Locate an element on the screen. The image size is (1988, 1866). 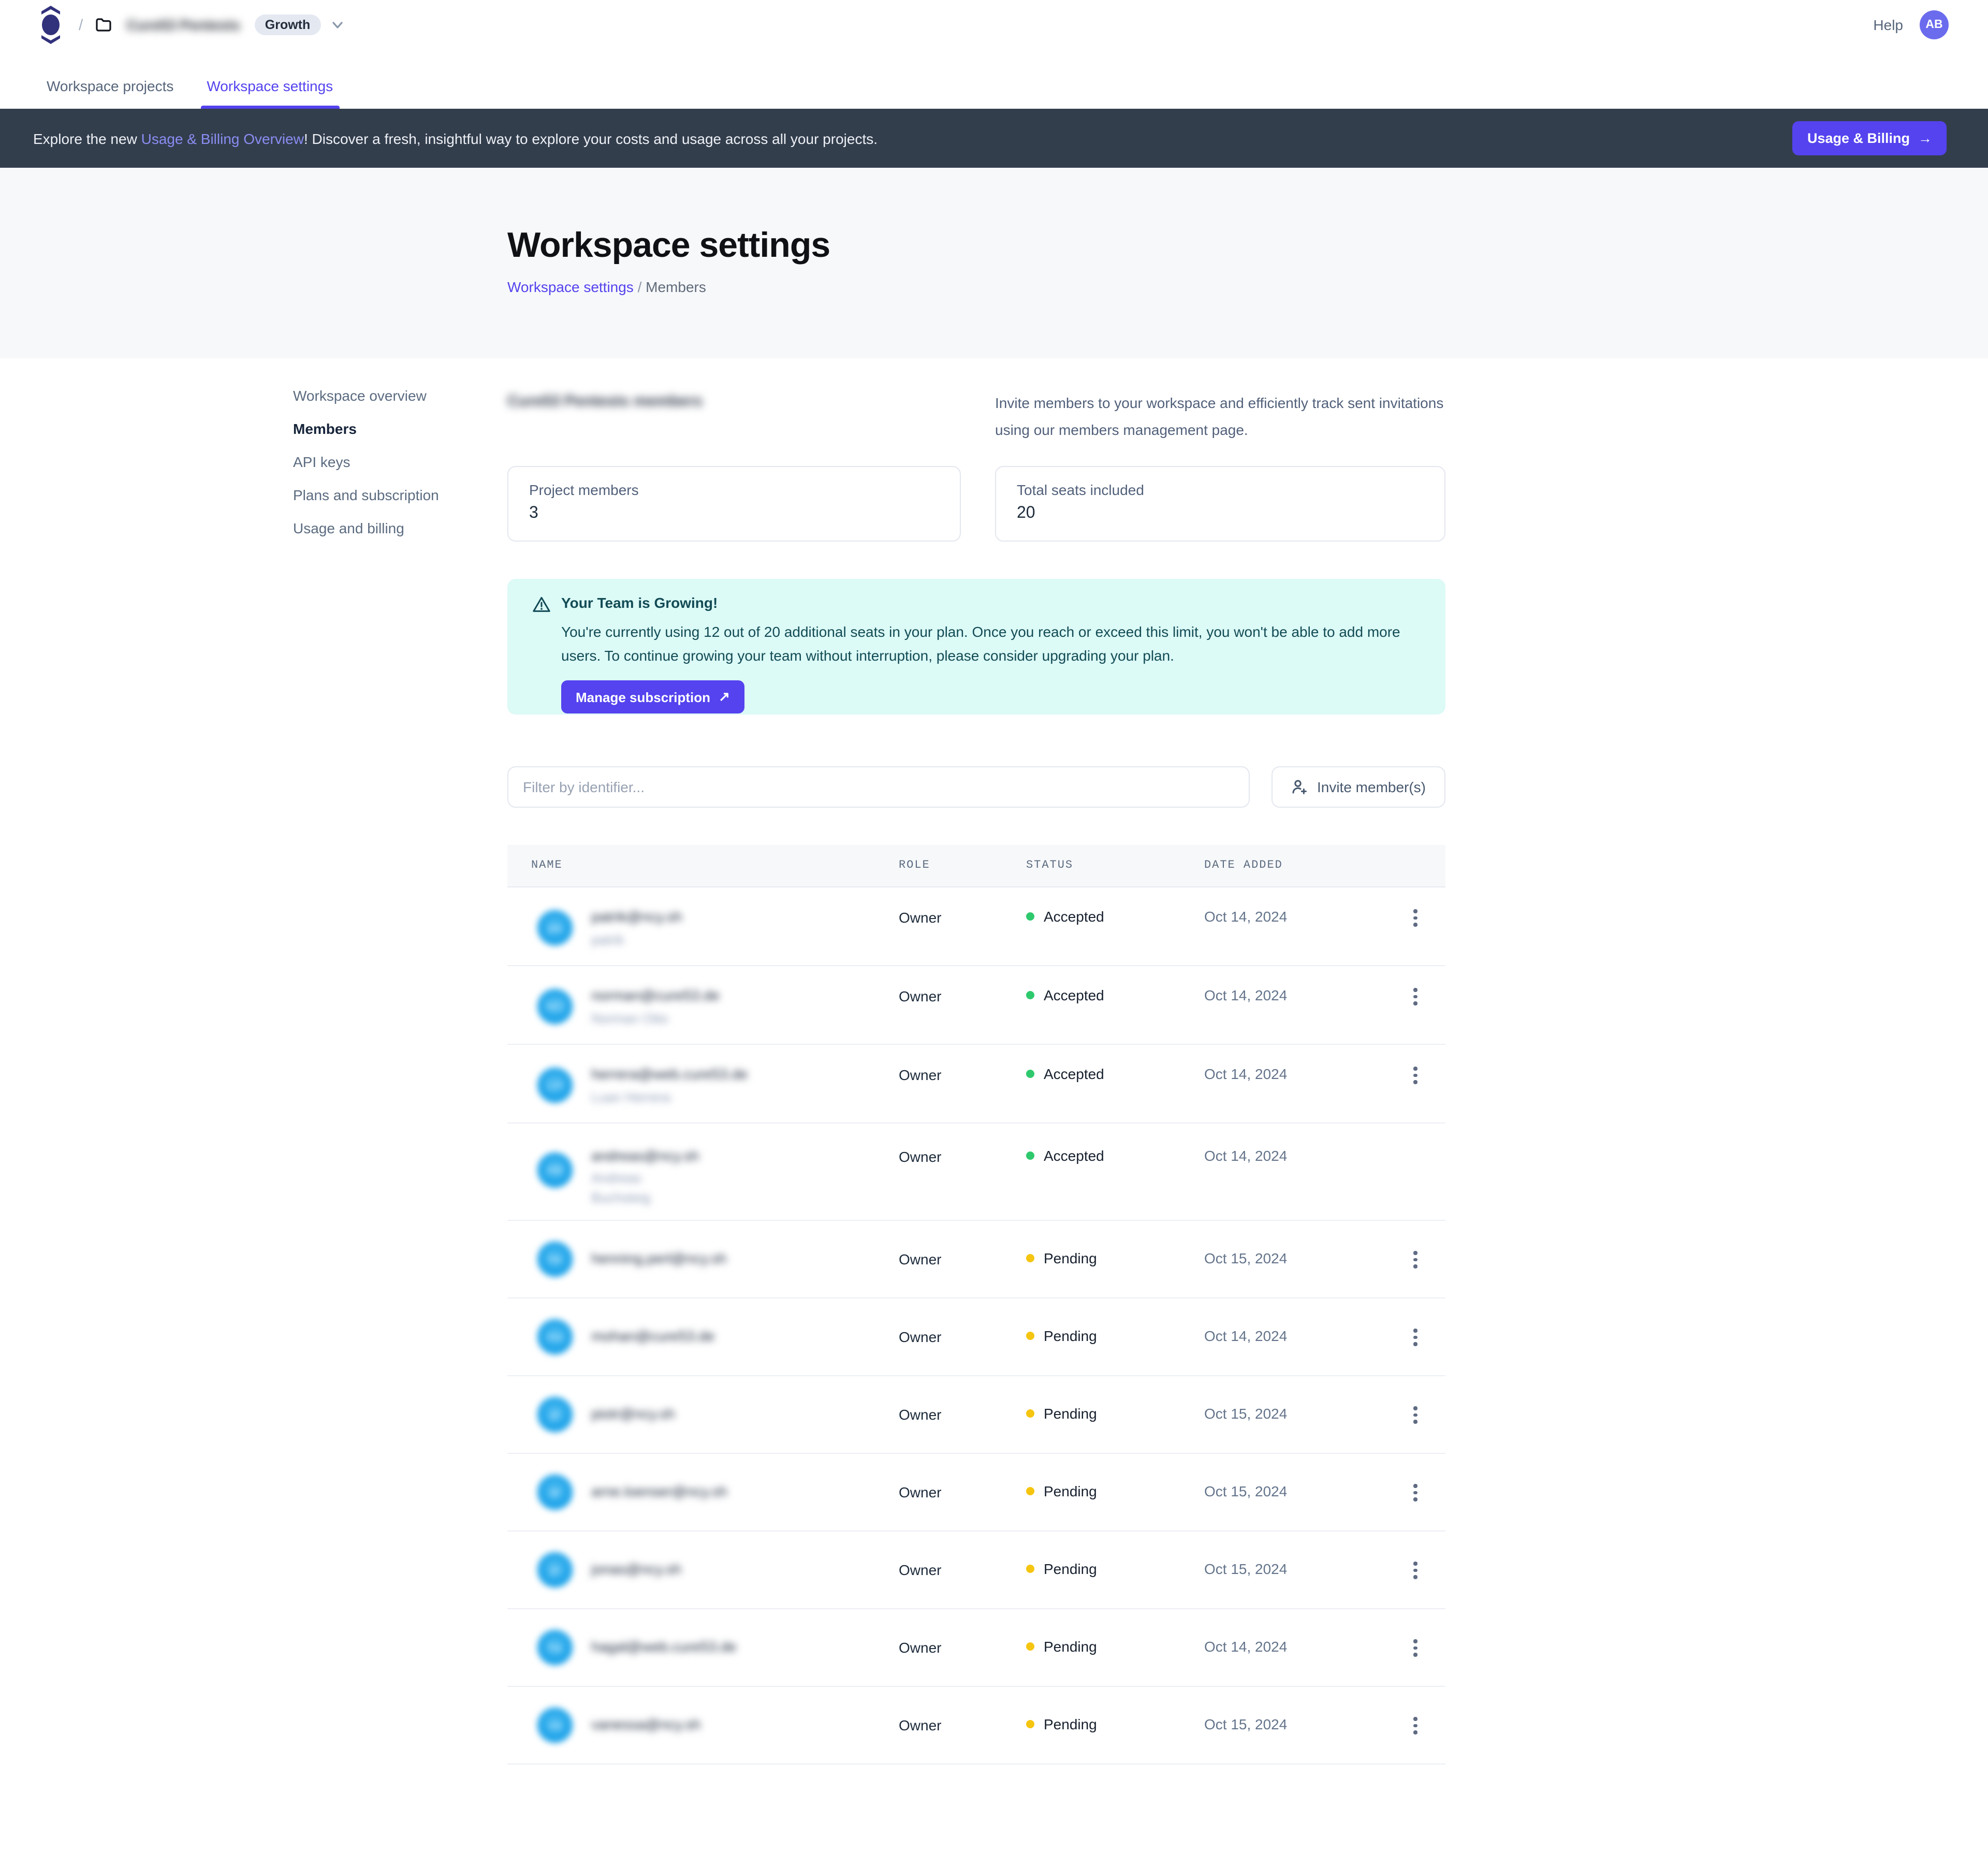
tab-workspace-settings: Workspace settings is located at coordinates (269, 93).